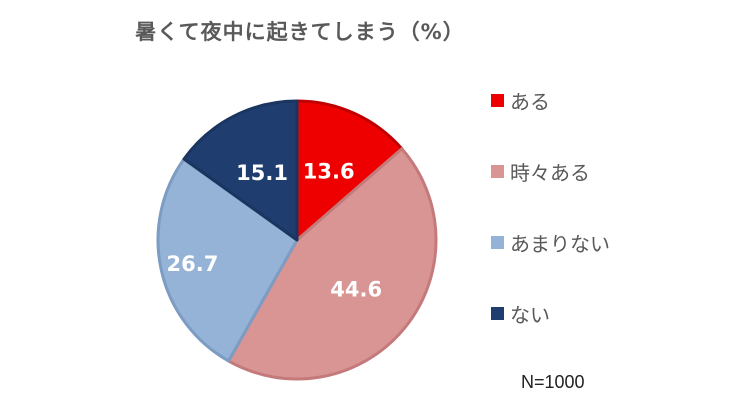 This screenshot has height=414, width=735. I want to click on data-label-2: 44.6, so click(356, 289).